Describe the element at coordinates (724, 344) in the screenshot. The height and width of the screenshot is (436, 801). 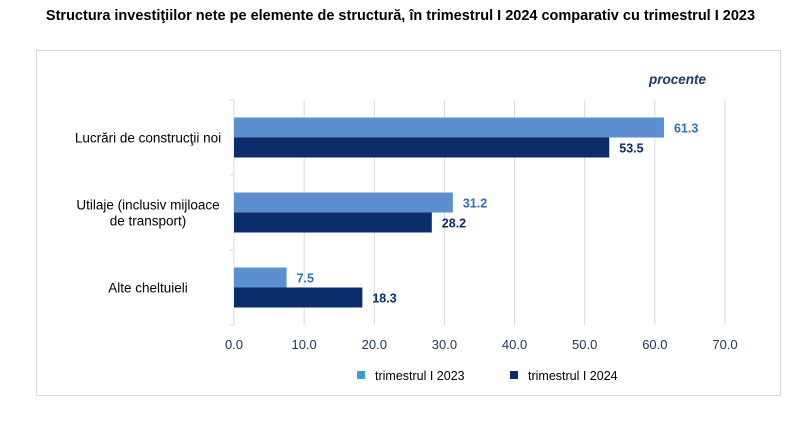
I see `x-tick-label: 70.0` at that location.